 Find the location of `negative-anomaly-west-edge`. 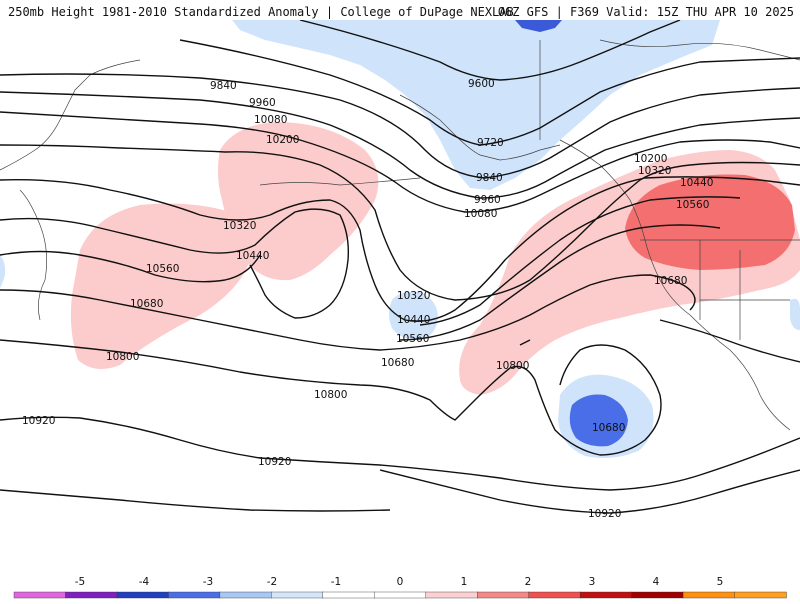

negative-anomaly-west-edge is located at coordinates (3, 271).